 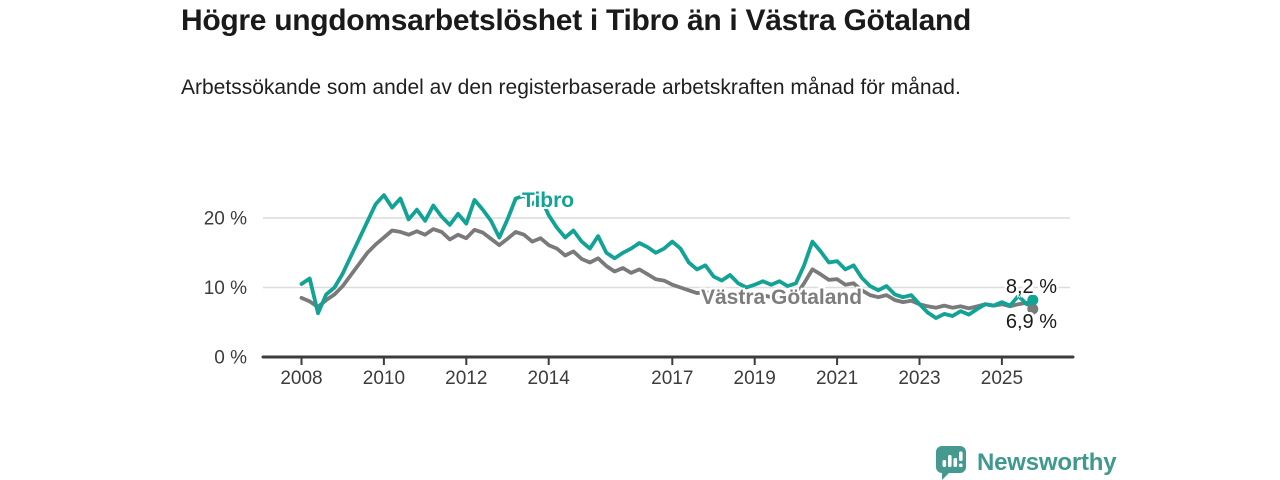 What do you see at coordinates (1033, 300) in the screenshot?
I see `end-dot-tibro` at bounding box center [1033, 300].